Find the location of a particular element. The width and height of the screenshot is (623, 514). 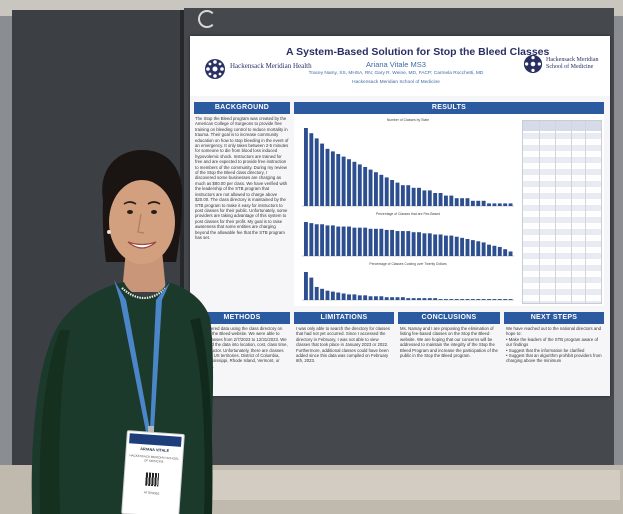

floor-strip is located at coordinates (415, 485).